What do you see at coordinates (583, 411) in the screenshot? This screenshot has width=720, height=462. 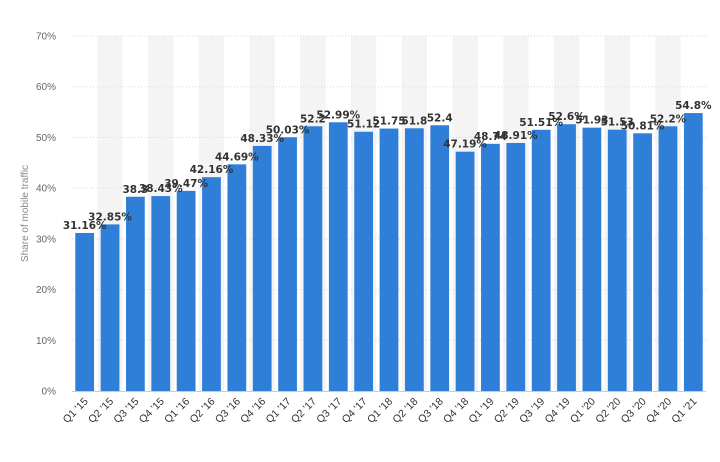 I see `x-tick-label: Q1 '20` at bounding box center [583, 411].